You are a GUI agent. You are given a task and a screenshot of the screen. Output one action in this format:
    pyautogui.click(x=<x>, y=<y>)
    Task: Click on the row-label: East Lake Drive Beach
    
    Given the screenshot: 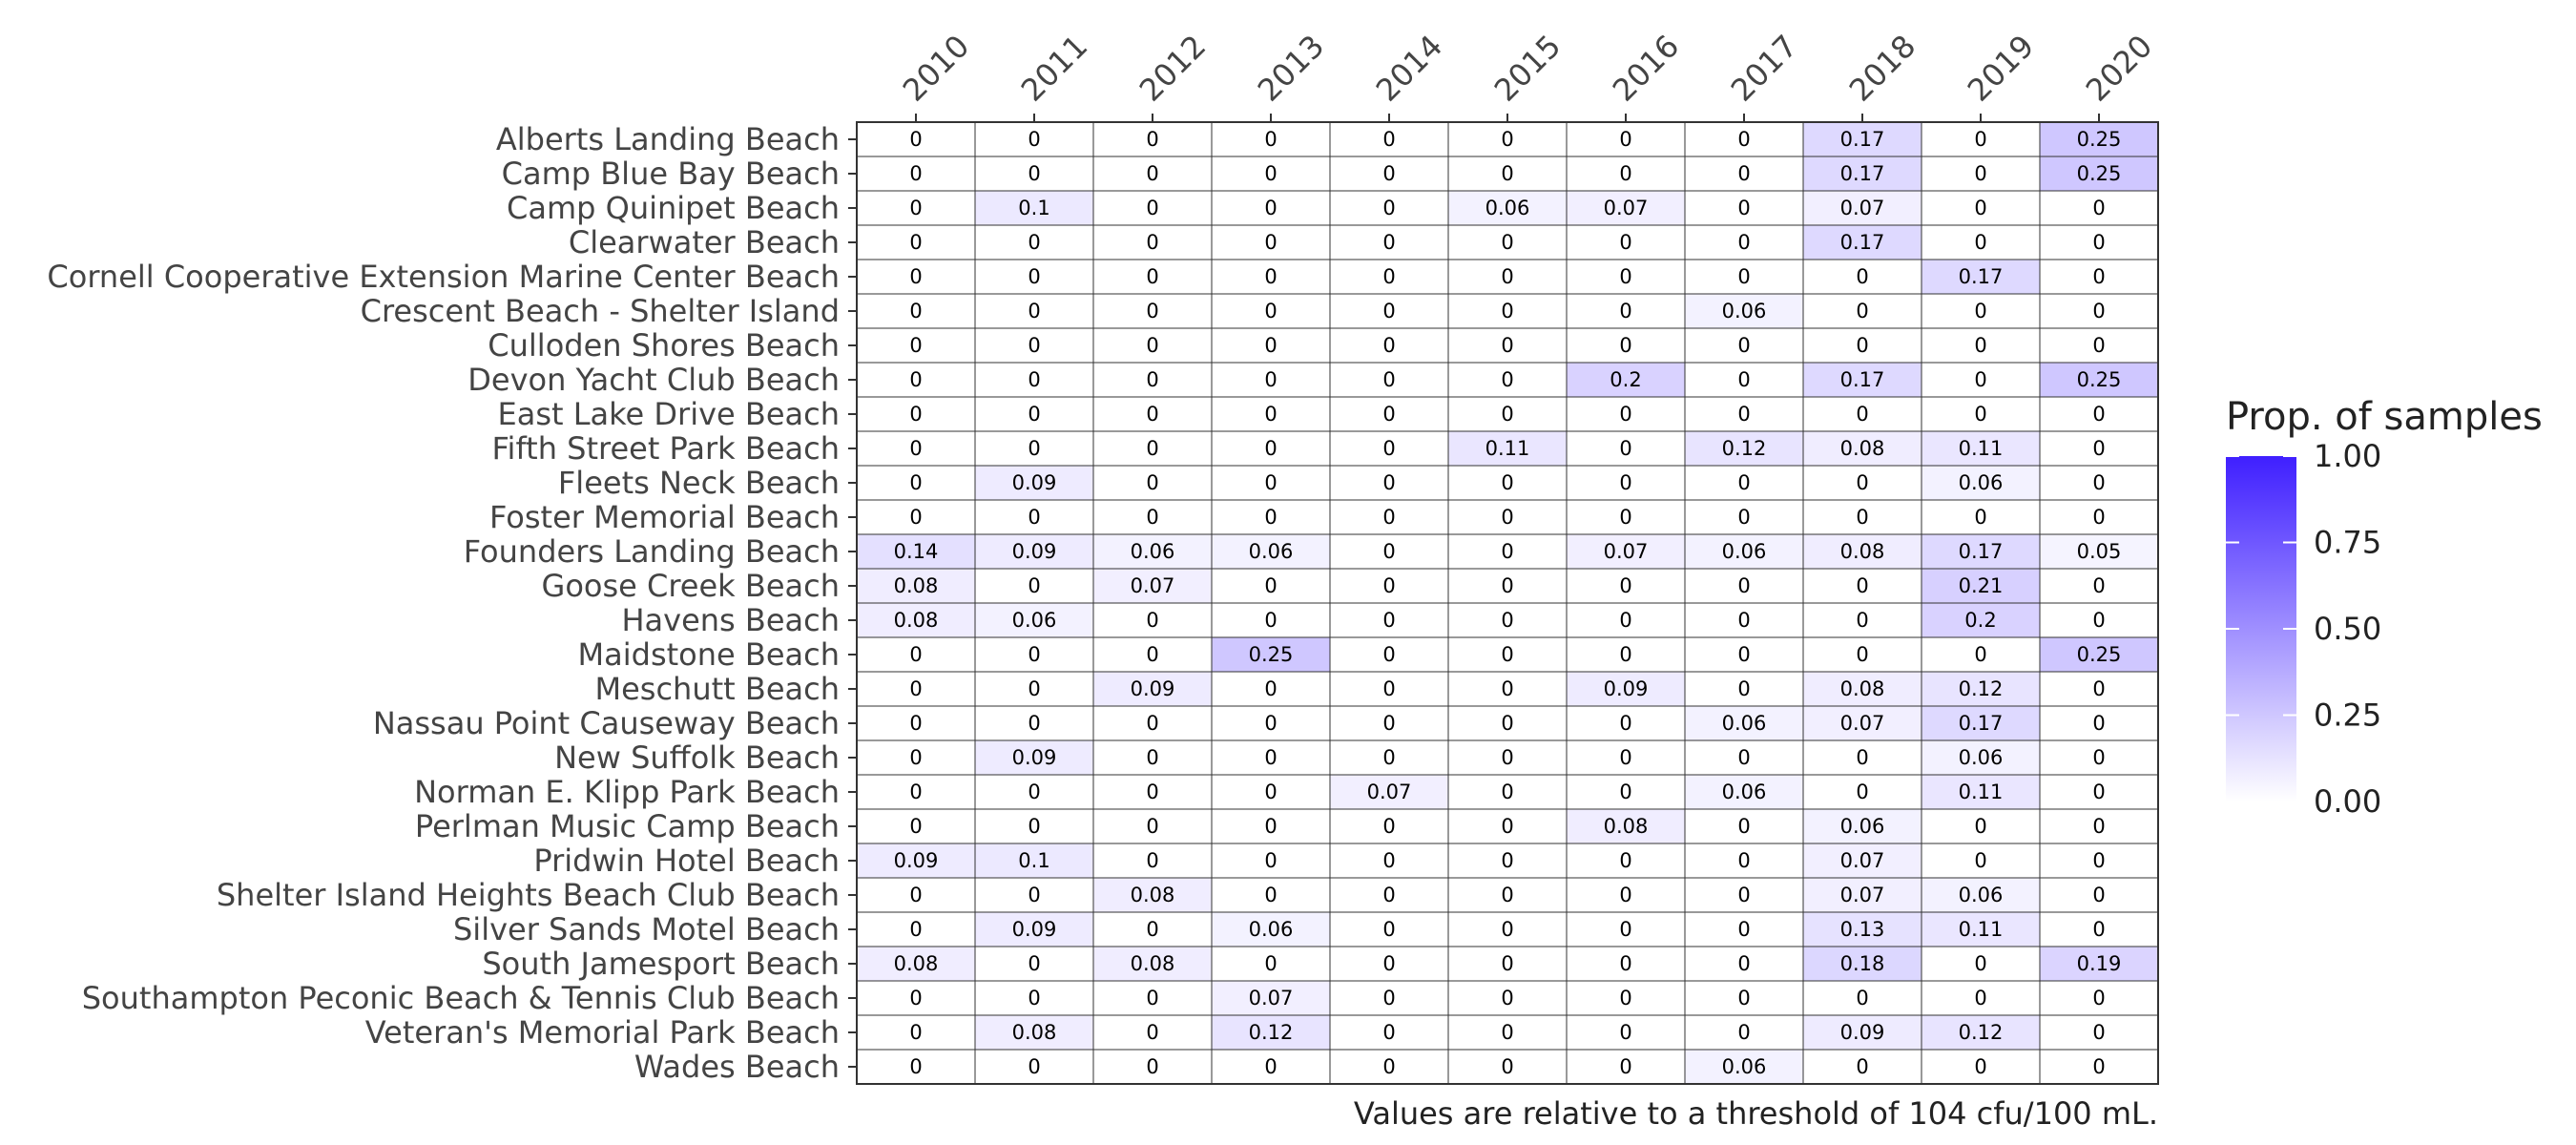 What is the action you would take?
    pyautogui.click(x=668, y=414)
    